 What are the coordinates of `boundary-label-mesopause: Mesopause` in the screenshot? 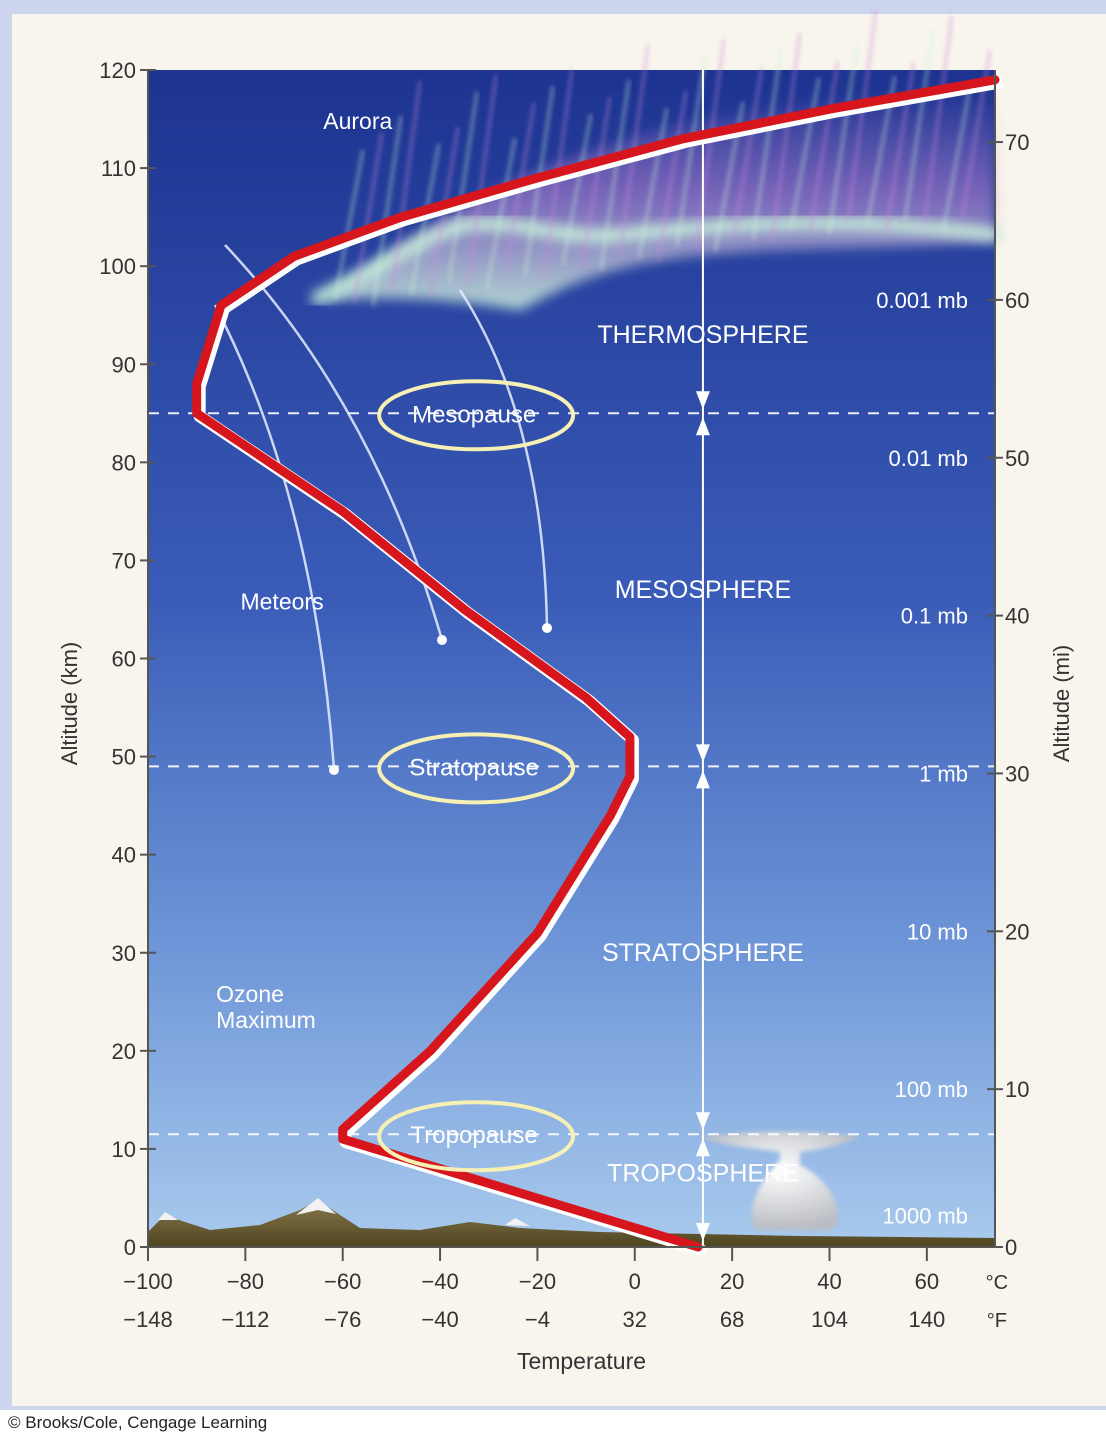 It's located at (474, 414).